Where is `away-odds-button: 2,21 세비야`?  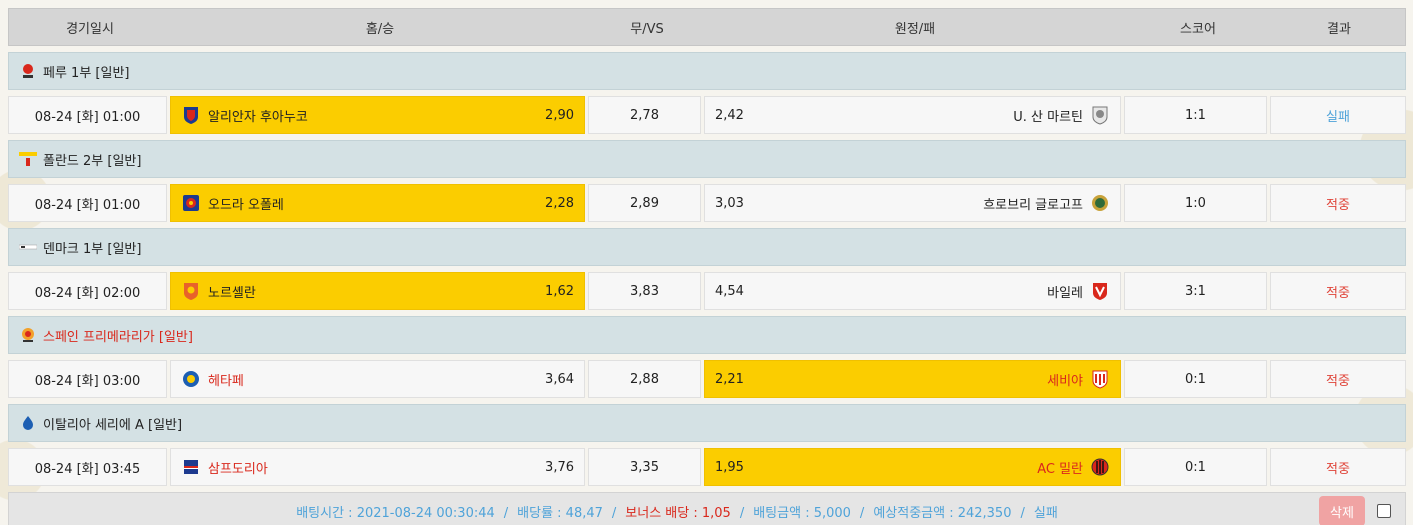
away-odds-button: 2,21 세비야 is located at coordinates (912, 379).